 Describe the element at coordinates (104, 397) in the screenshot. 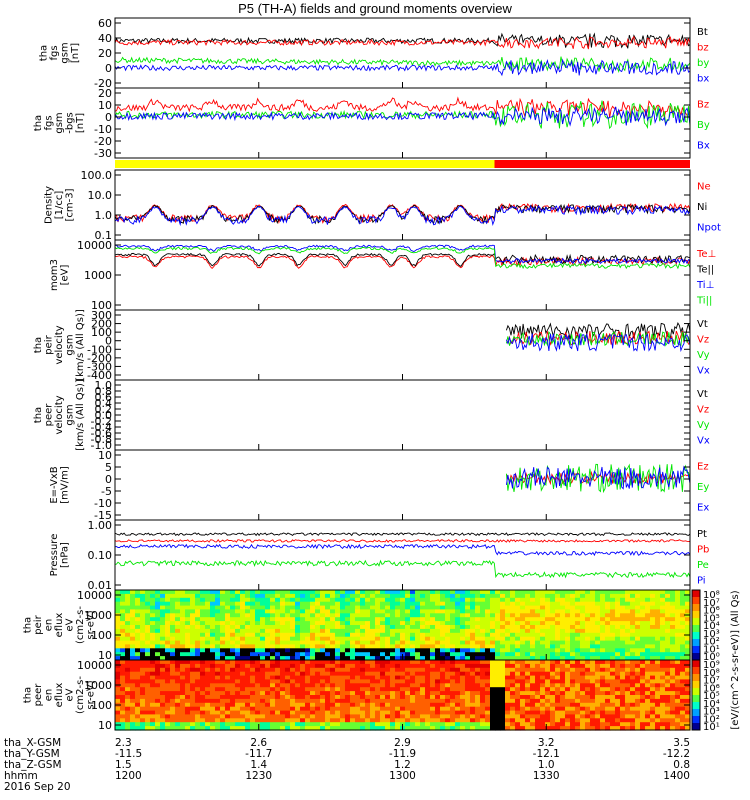

I see `ytick-label-6-2: 0.6` at that location.